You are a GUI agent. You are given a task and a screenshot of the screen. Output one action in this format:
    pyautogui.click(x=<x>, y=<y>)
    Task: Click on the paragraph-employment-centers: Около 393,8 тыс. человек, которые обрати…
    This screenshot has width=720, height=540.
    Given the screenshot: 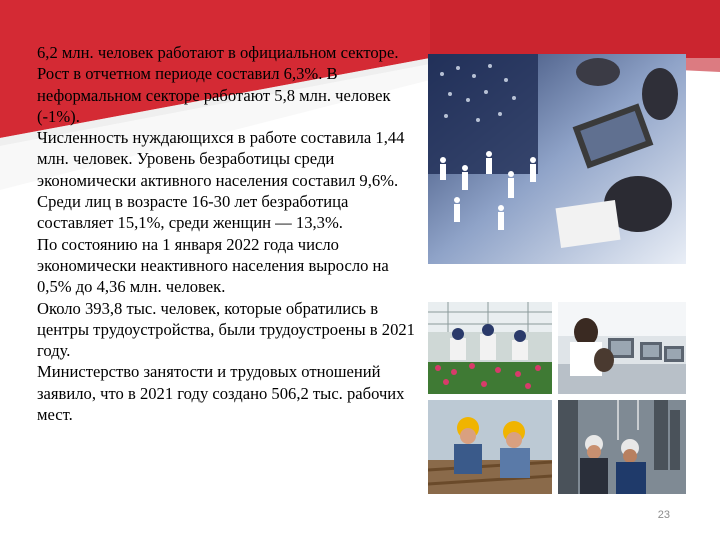 What is the action you would take?
    pyautogui.click(x=226, y=329)
    